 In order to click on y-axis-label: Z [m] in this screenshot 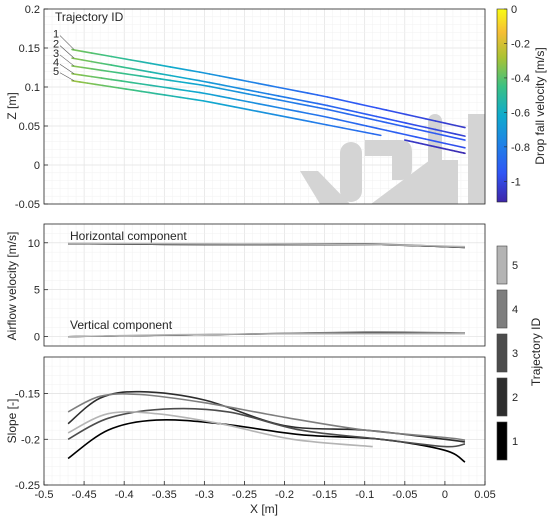, I will do `click(12, 105)`.